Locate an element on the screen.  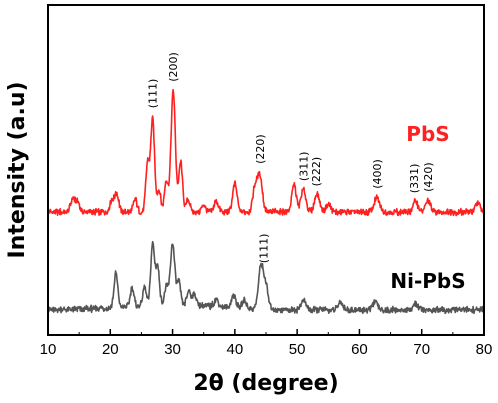
x-tick-label: 10 is located at coordinates (48, 349).